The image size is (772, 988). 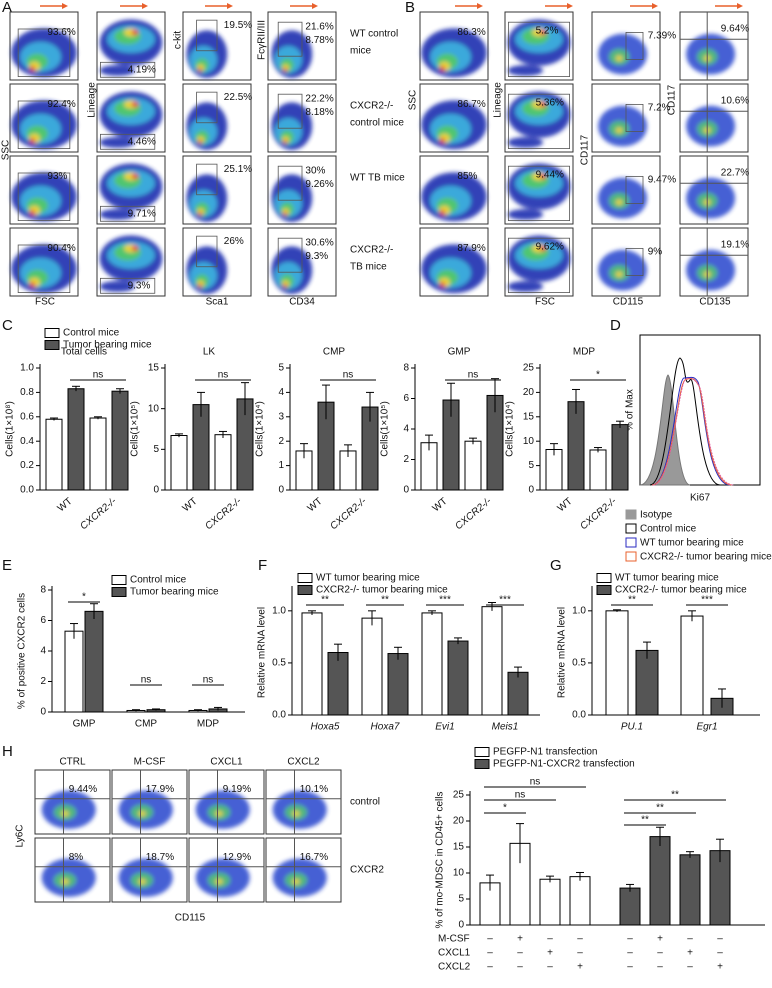 I want to click on gate-percent: 12.9%, so click(x=237, y=857).